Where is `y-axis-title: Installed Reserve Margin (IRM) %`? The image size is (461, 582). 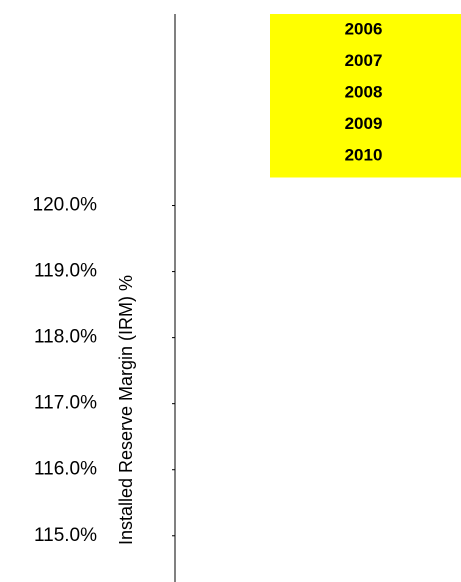
y-axis-title: Installed Reserve Margin (IRM) % is located at coordinates (126, 410).